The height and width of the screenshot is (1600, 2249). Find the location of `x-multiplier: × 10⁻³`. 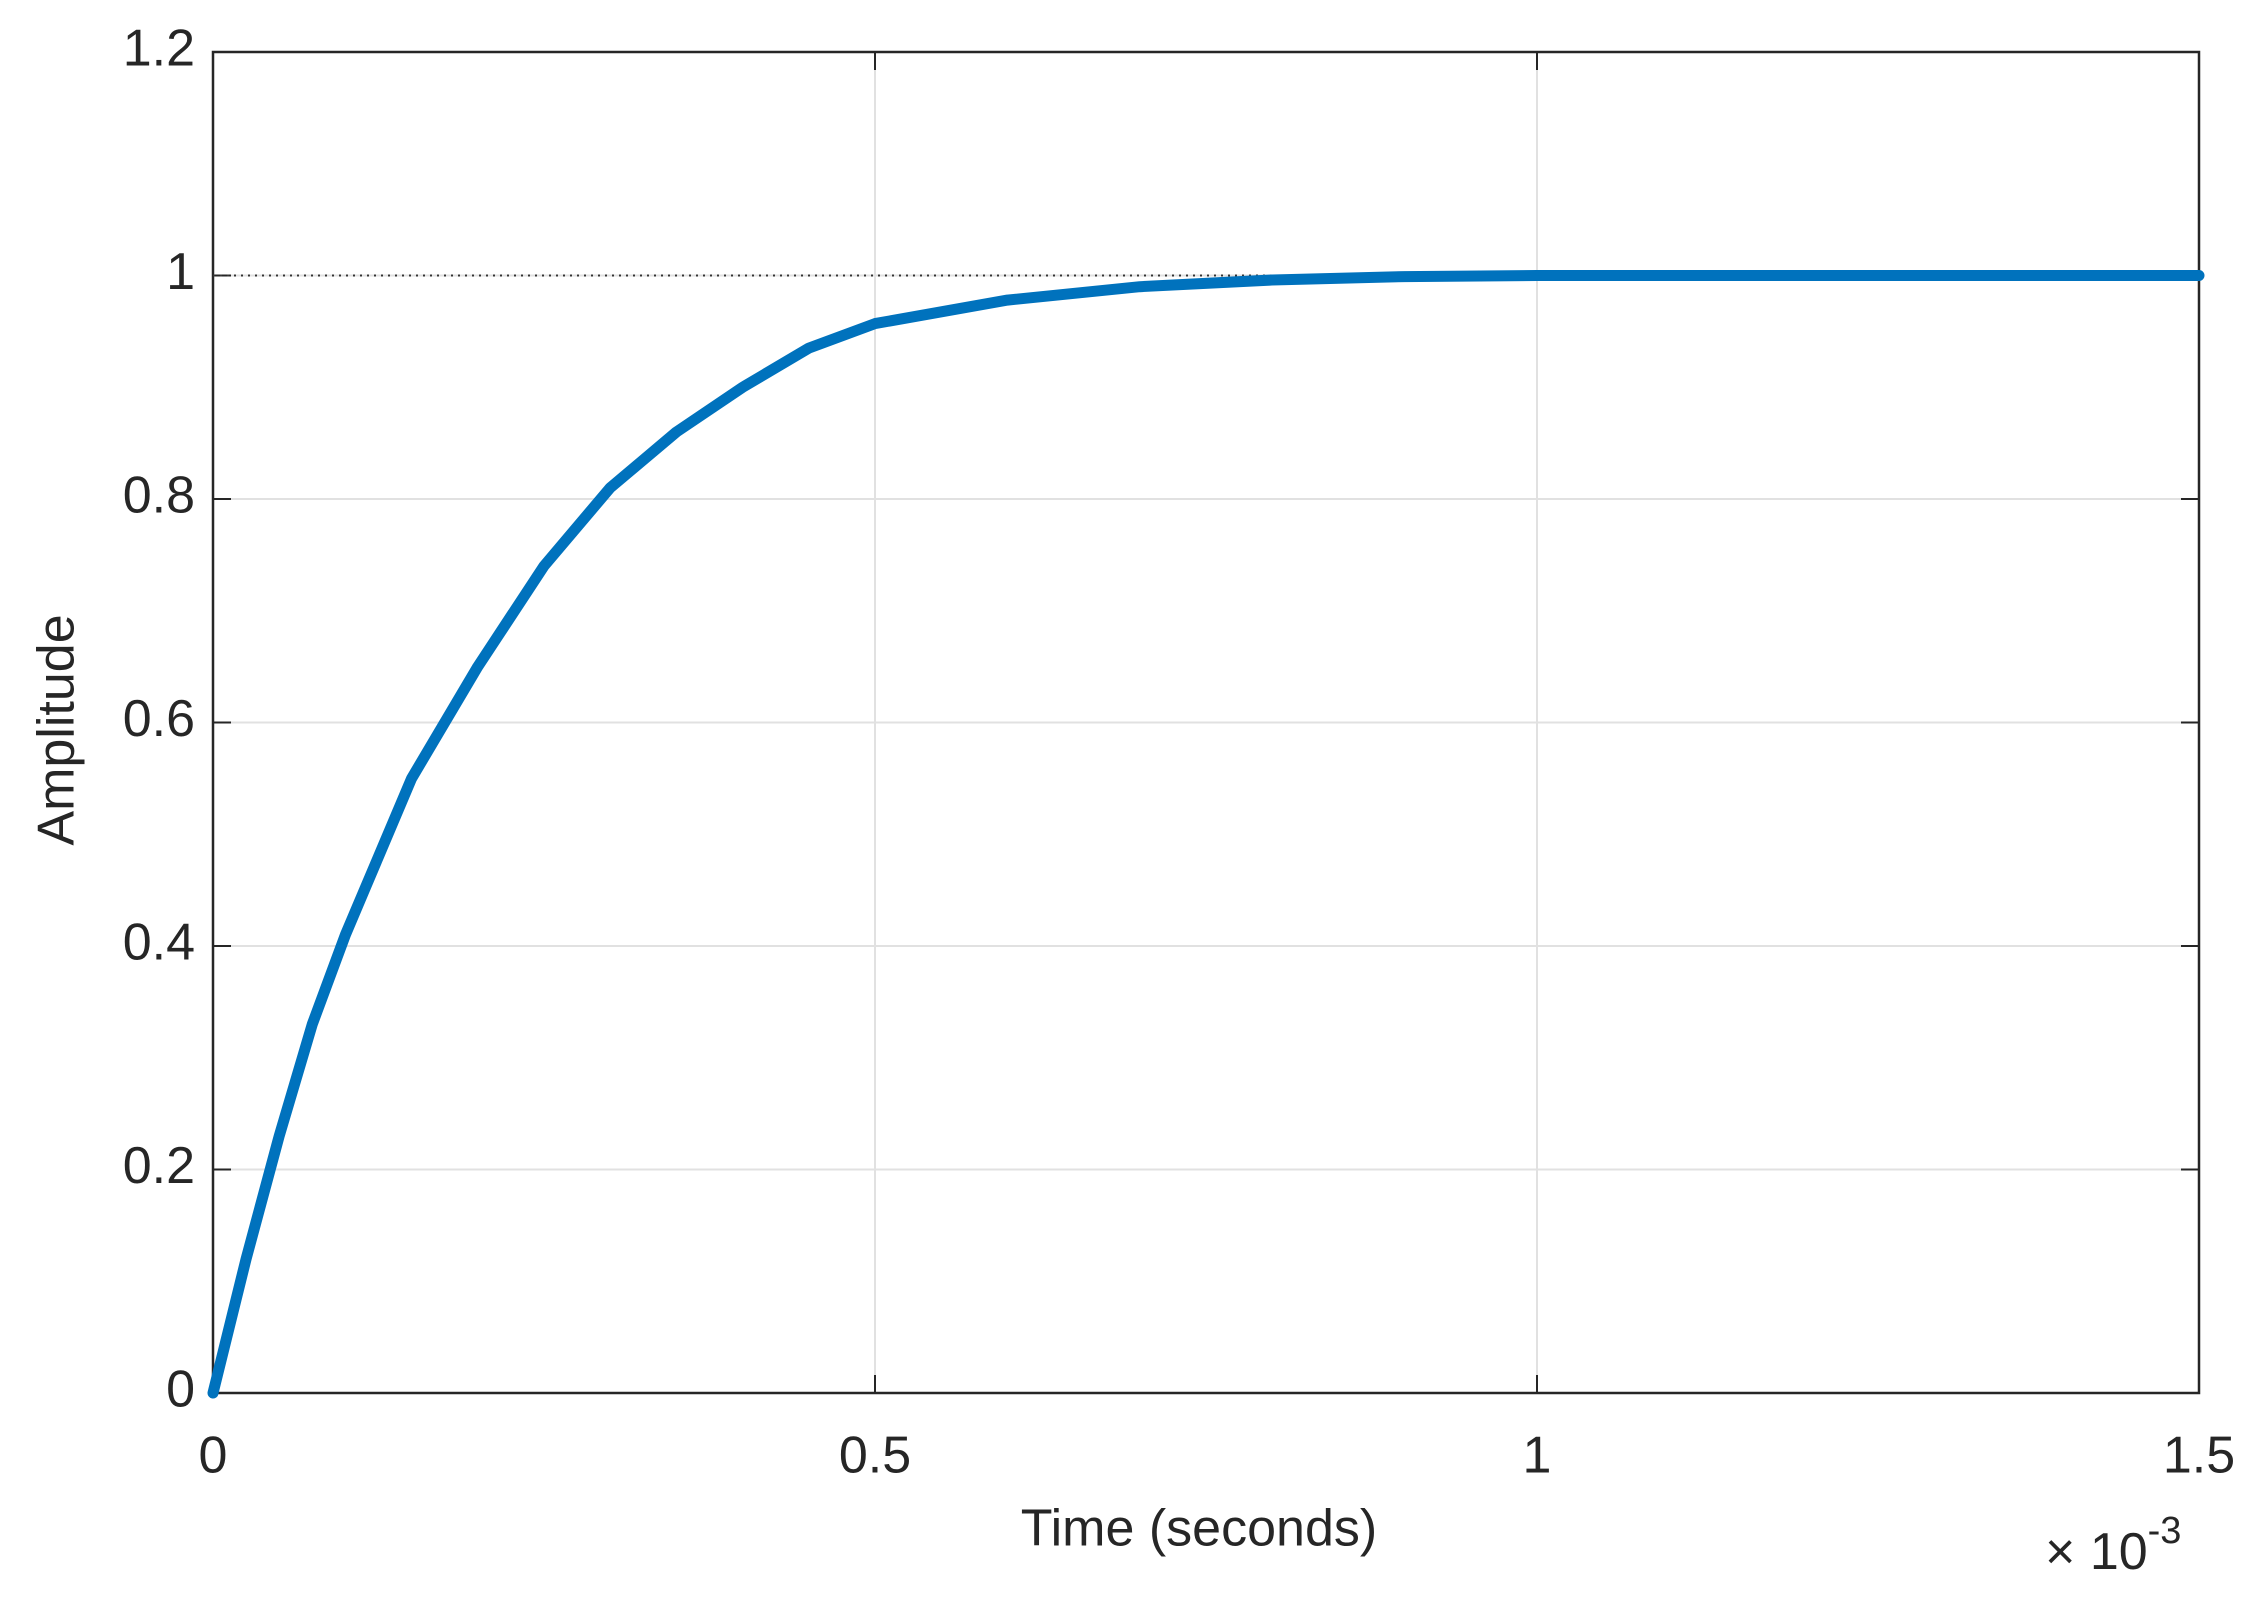

x-multiplier: × 10⁻³ is located at coordinates (2113, 1545).